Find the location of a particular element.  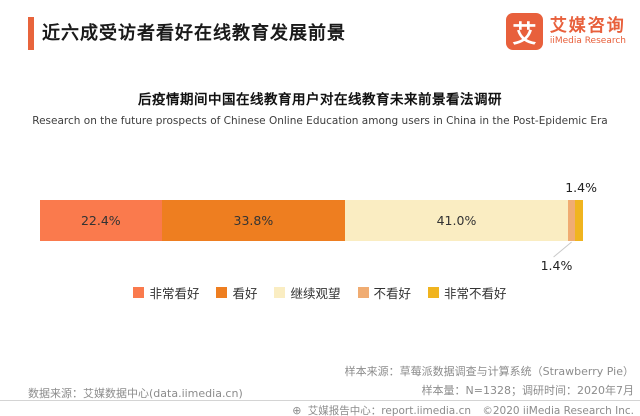

bar-segment-3: 41.0% is located at coordinates (456, 220).